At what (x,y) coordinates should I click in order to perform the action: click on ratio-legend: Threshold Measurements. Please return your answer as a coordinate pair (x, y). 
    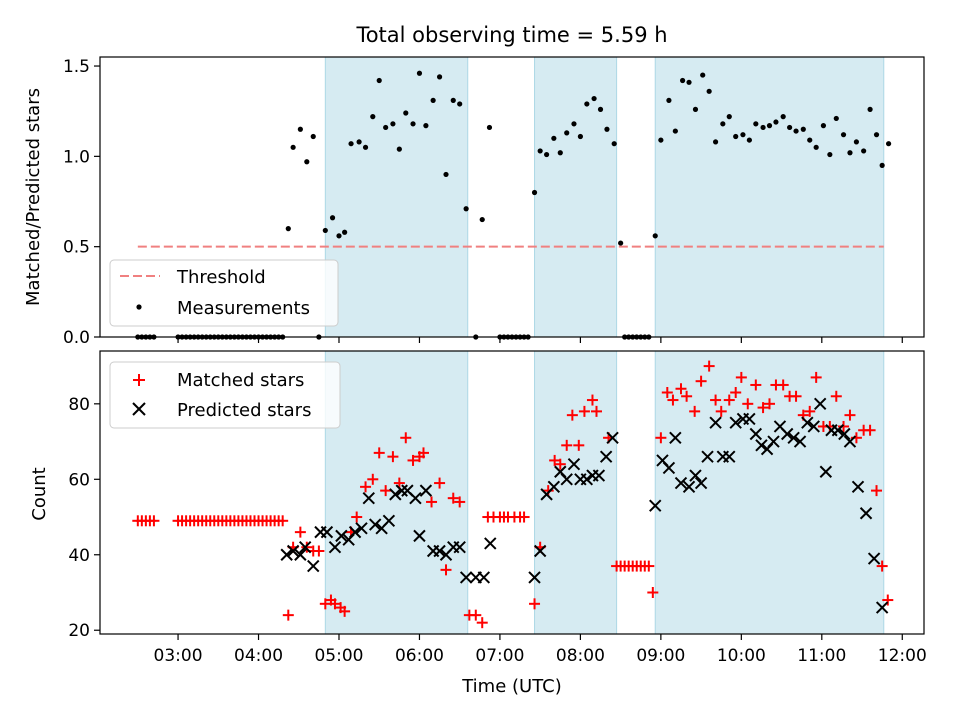
    Looking at the image, I should click on (224, 293).